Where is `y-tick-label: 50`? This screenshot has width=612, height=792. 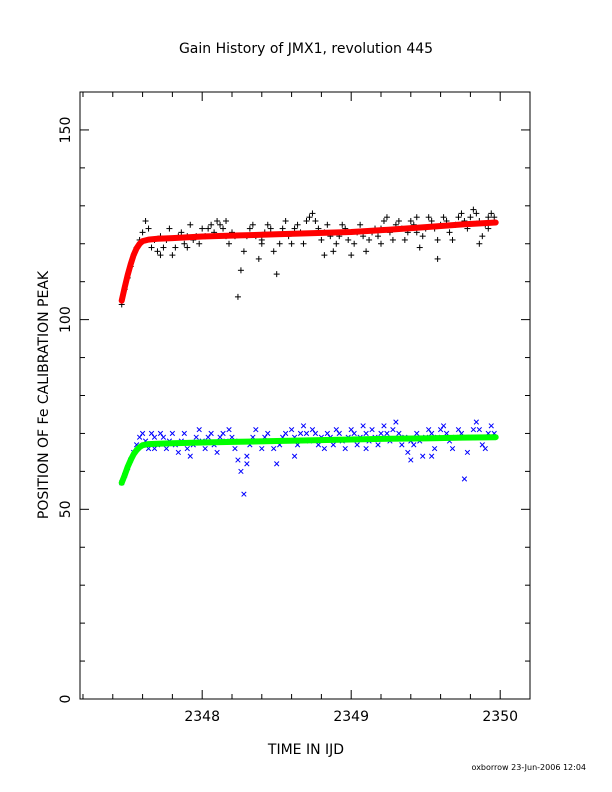 y-tick-label: 50 is located at coordinates (66, 509).